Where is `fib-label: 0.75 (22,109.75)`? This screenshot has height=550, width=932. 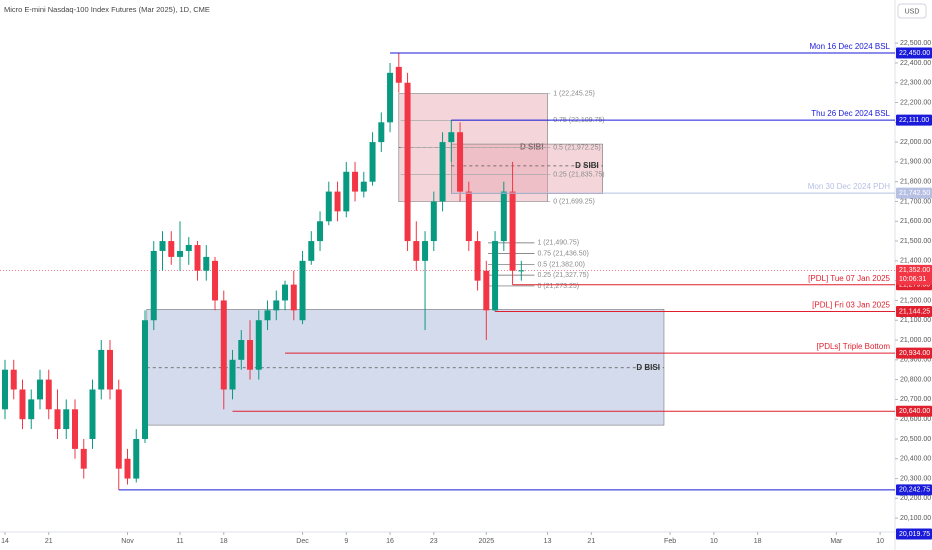
fib-label: 0.75 (22,109.75) is located at coordinates (578, 120).